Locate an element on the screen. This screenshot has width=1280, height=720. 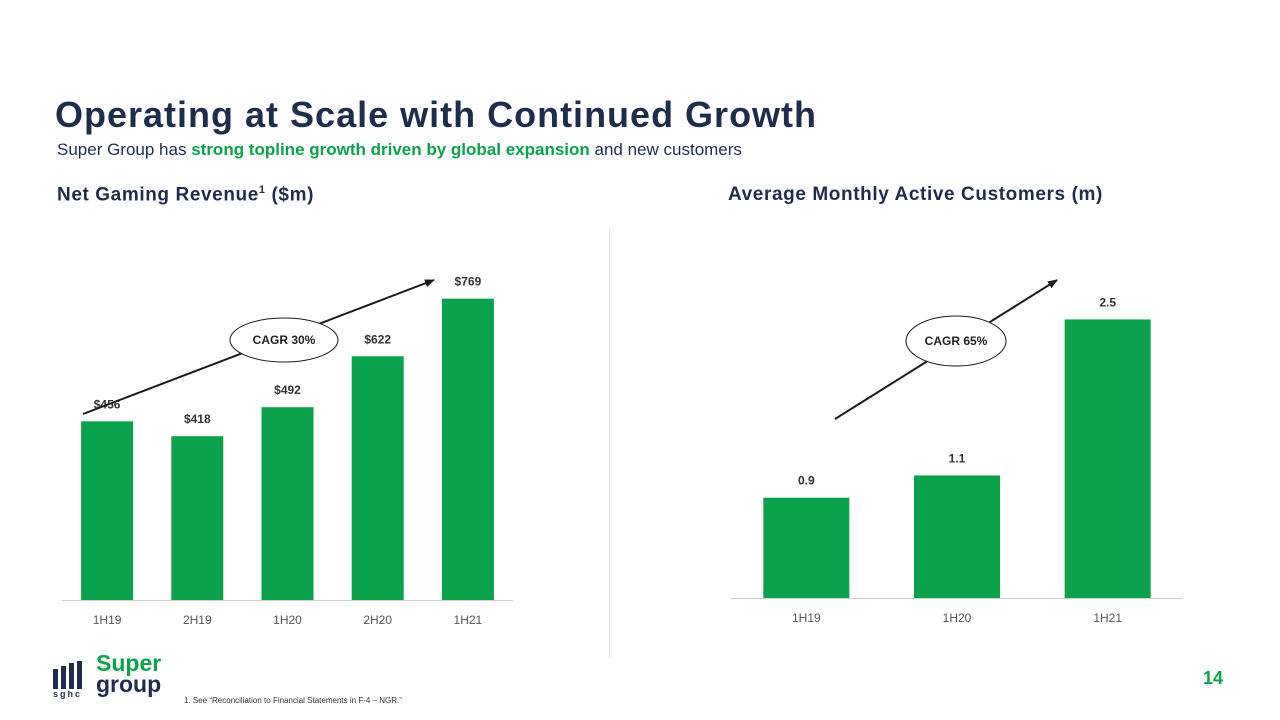
ngr-tick-label-1h21: 1H21 is located at coordinates (468, 620).